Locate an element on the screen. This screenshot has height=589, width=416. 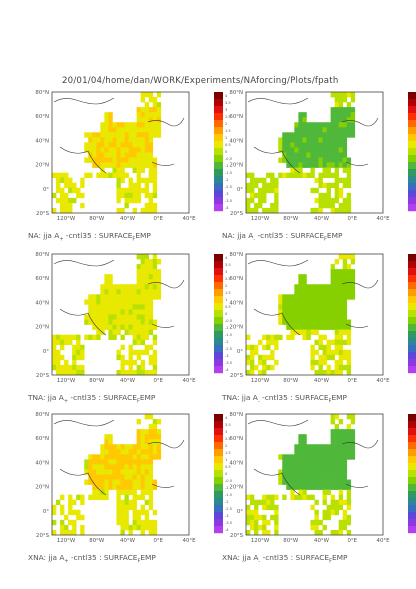
panel-caption: XNA: jja A+ -cntl35 : SURFACEFEMP is located at coordinates (92, 558).